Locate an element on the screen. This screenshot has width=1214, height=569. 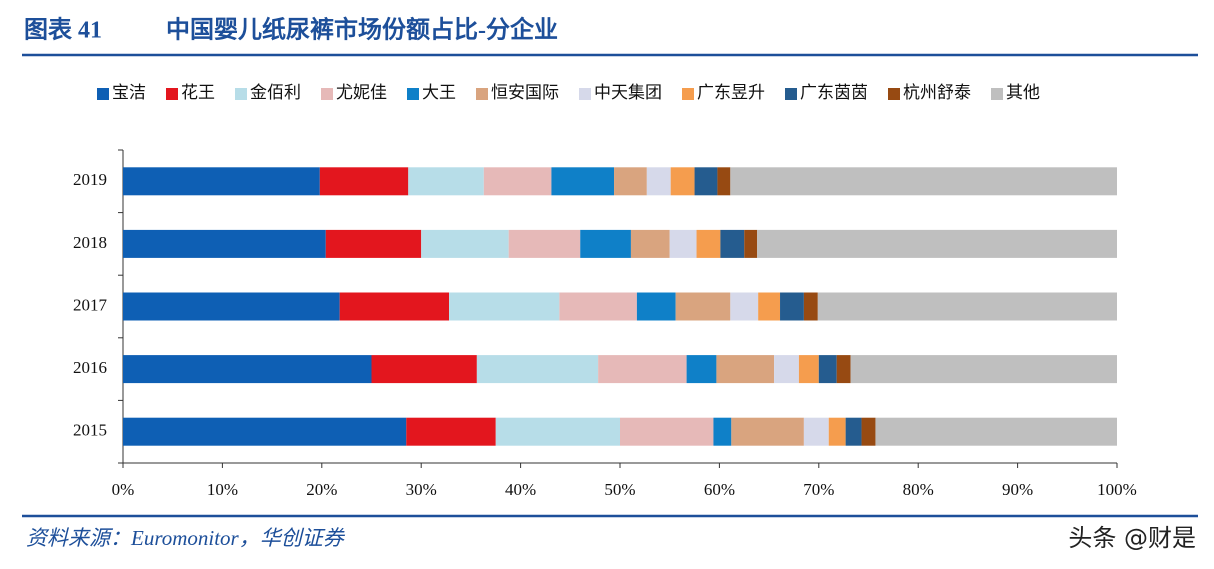
x-tick-label: 80% is located at coordinates (918, 489).